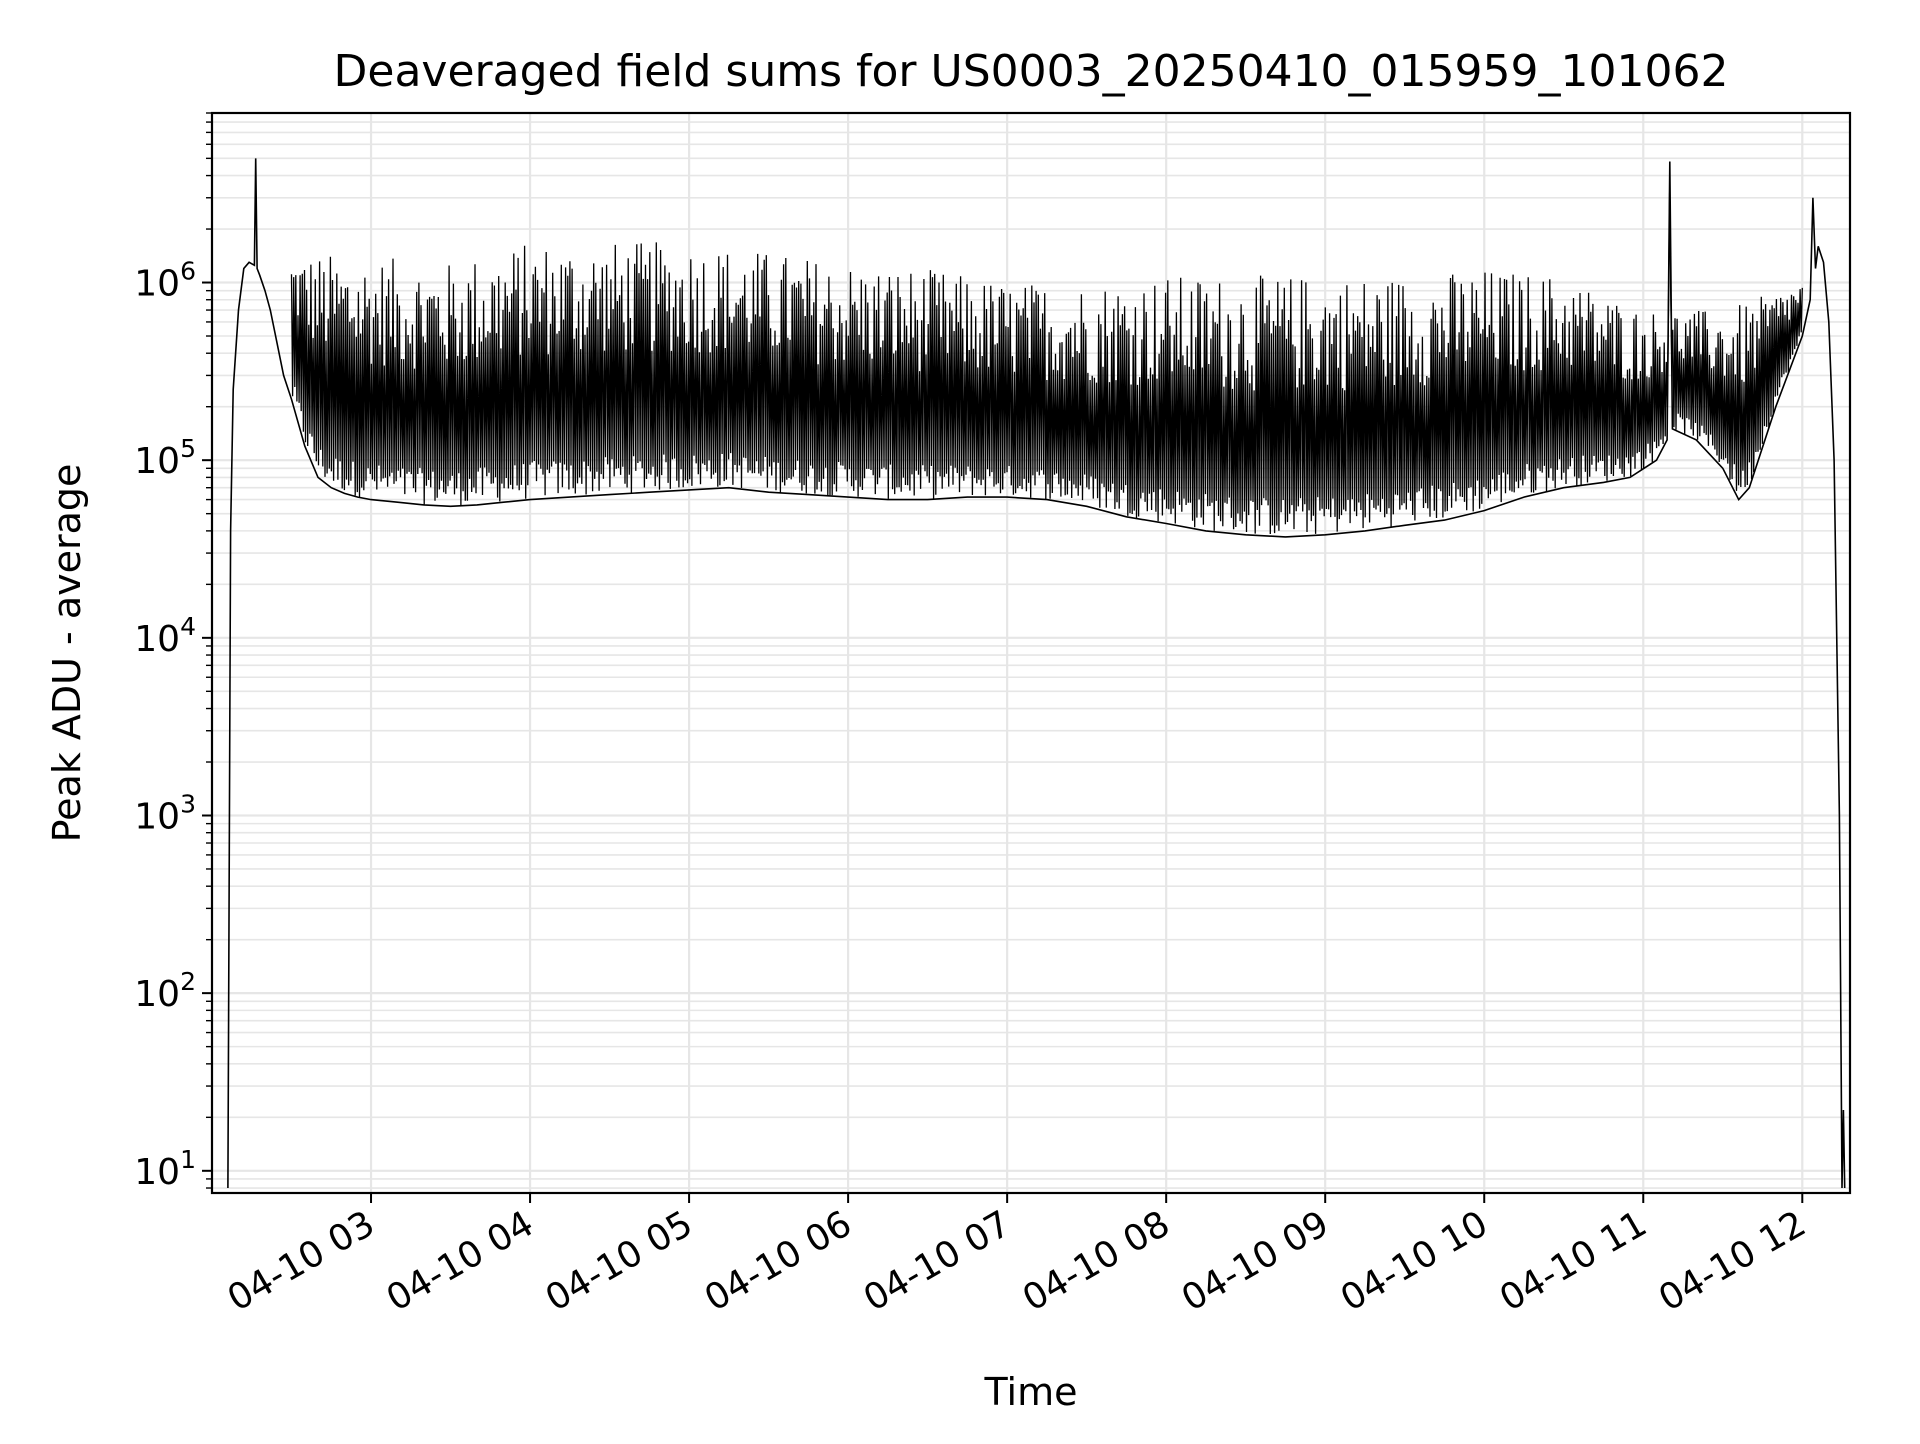 The width and height of the screenshot is (1920, 1444). What do you see at coordinates (188, 981) in the screenshot?
I see `y-tick-exponent: 2` at bounding box center [188, 981].